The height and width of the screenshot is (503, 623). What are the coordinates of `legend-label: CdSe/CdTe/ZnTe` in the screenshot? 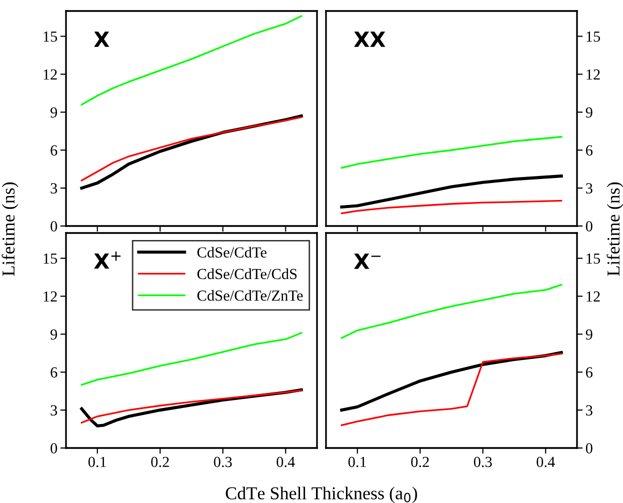 It's located at (250, 295).